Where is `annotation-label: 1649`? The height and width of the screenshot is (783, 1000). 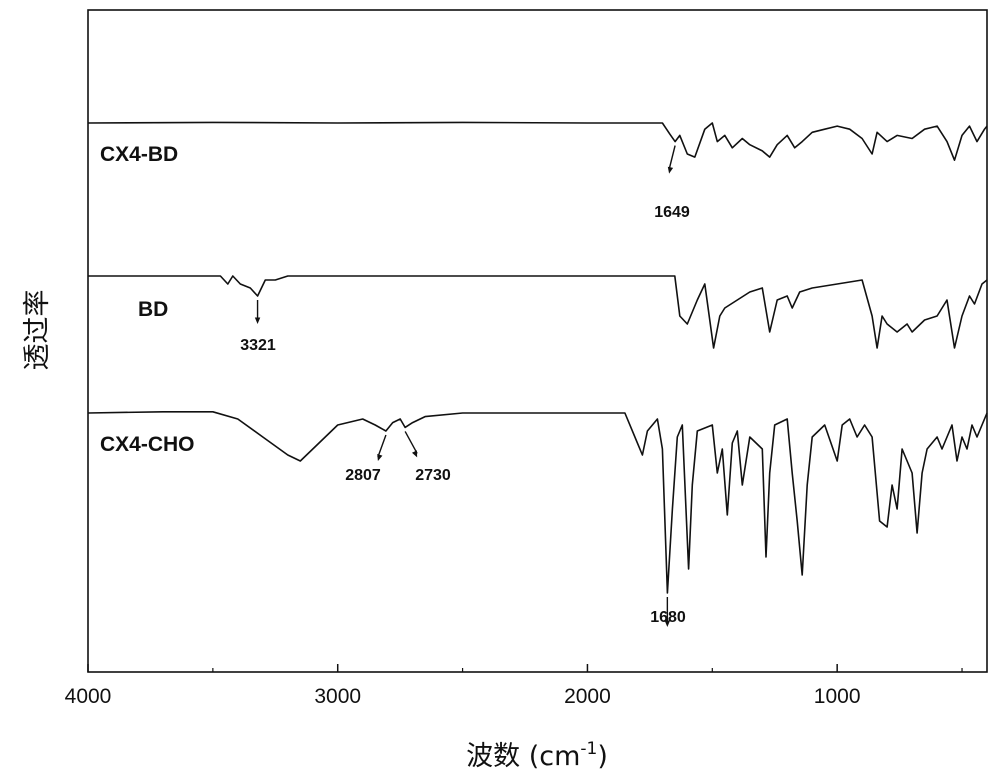 annotation-label: 1649 is located at coordinates (672, 212).